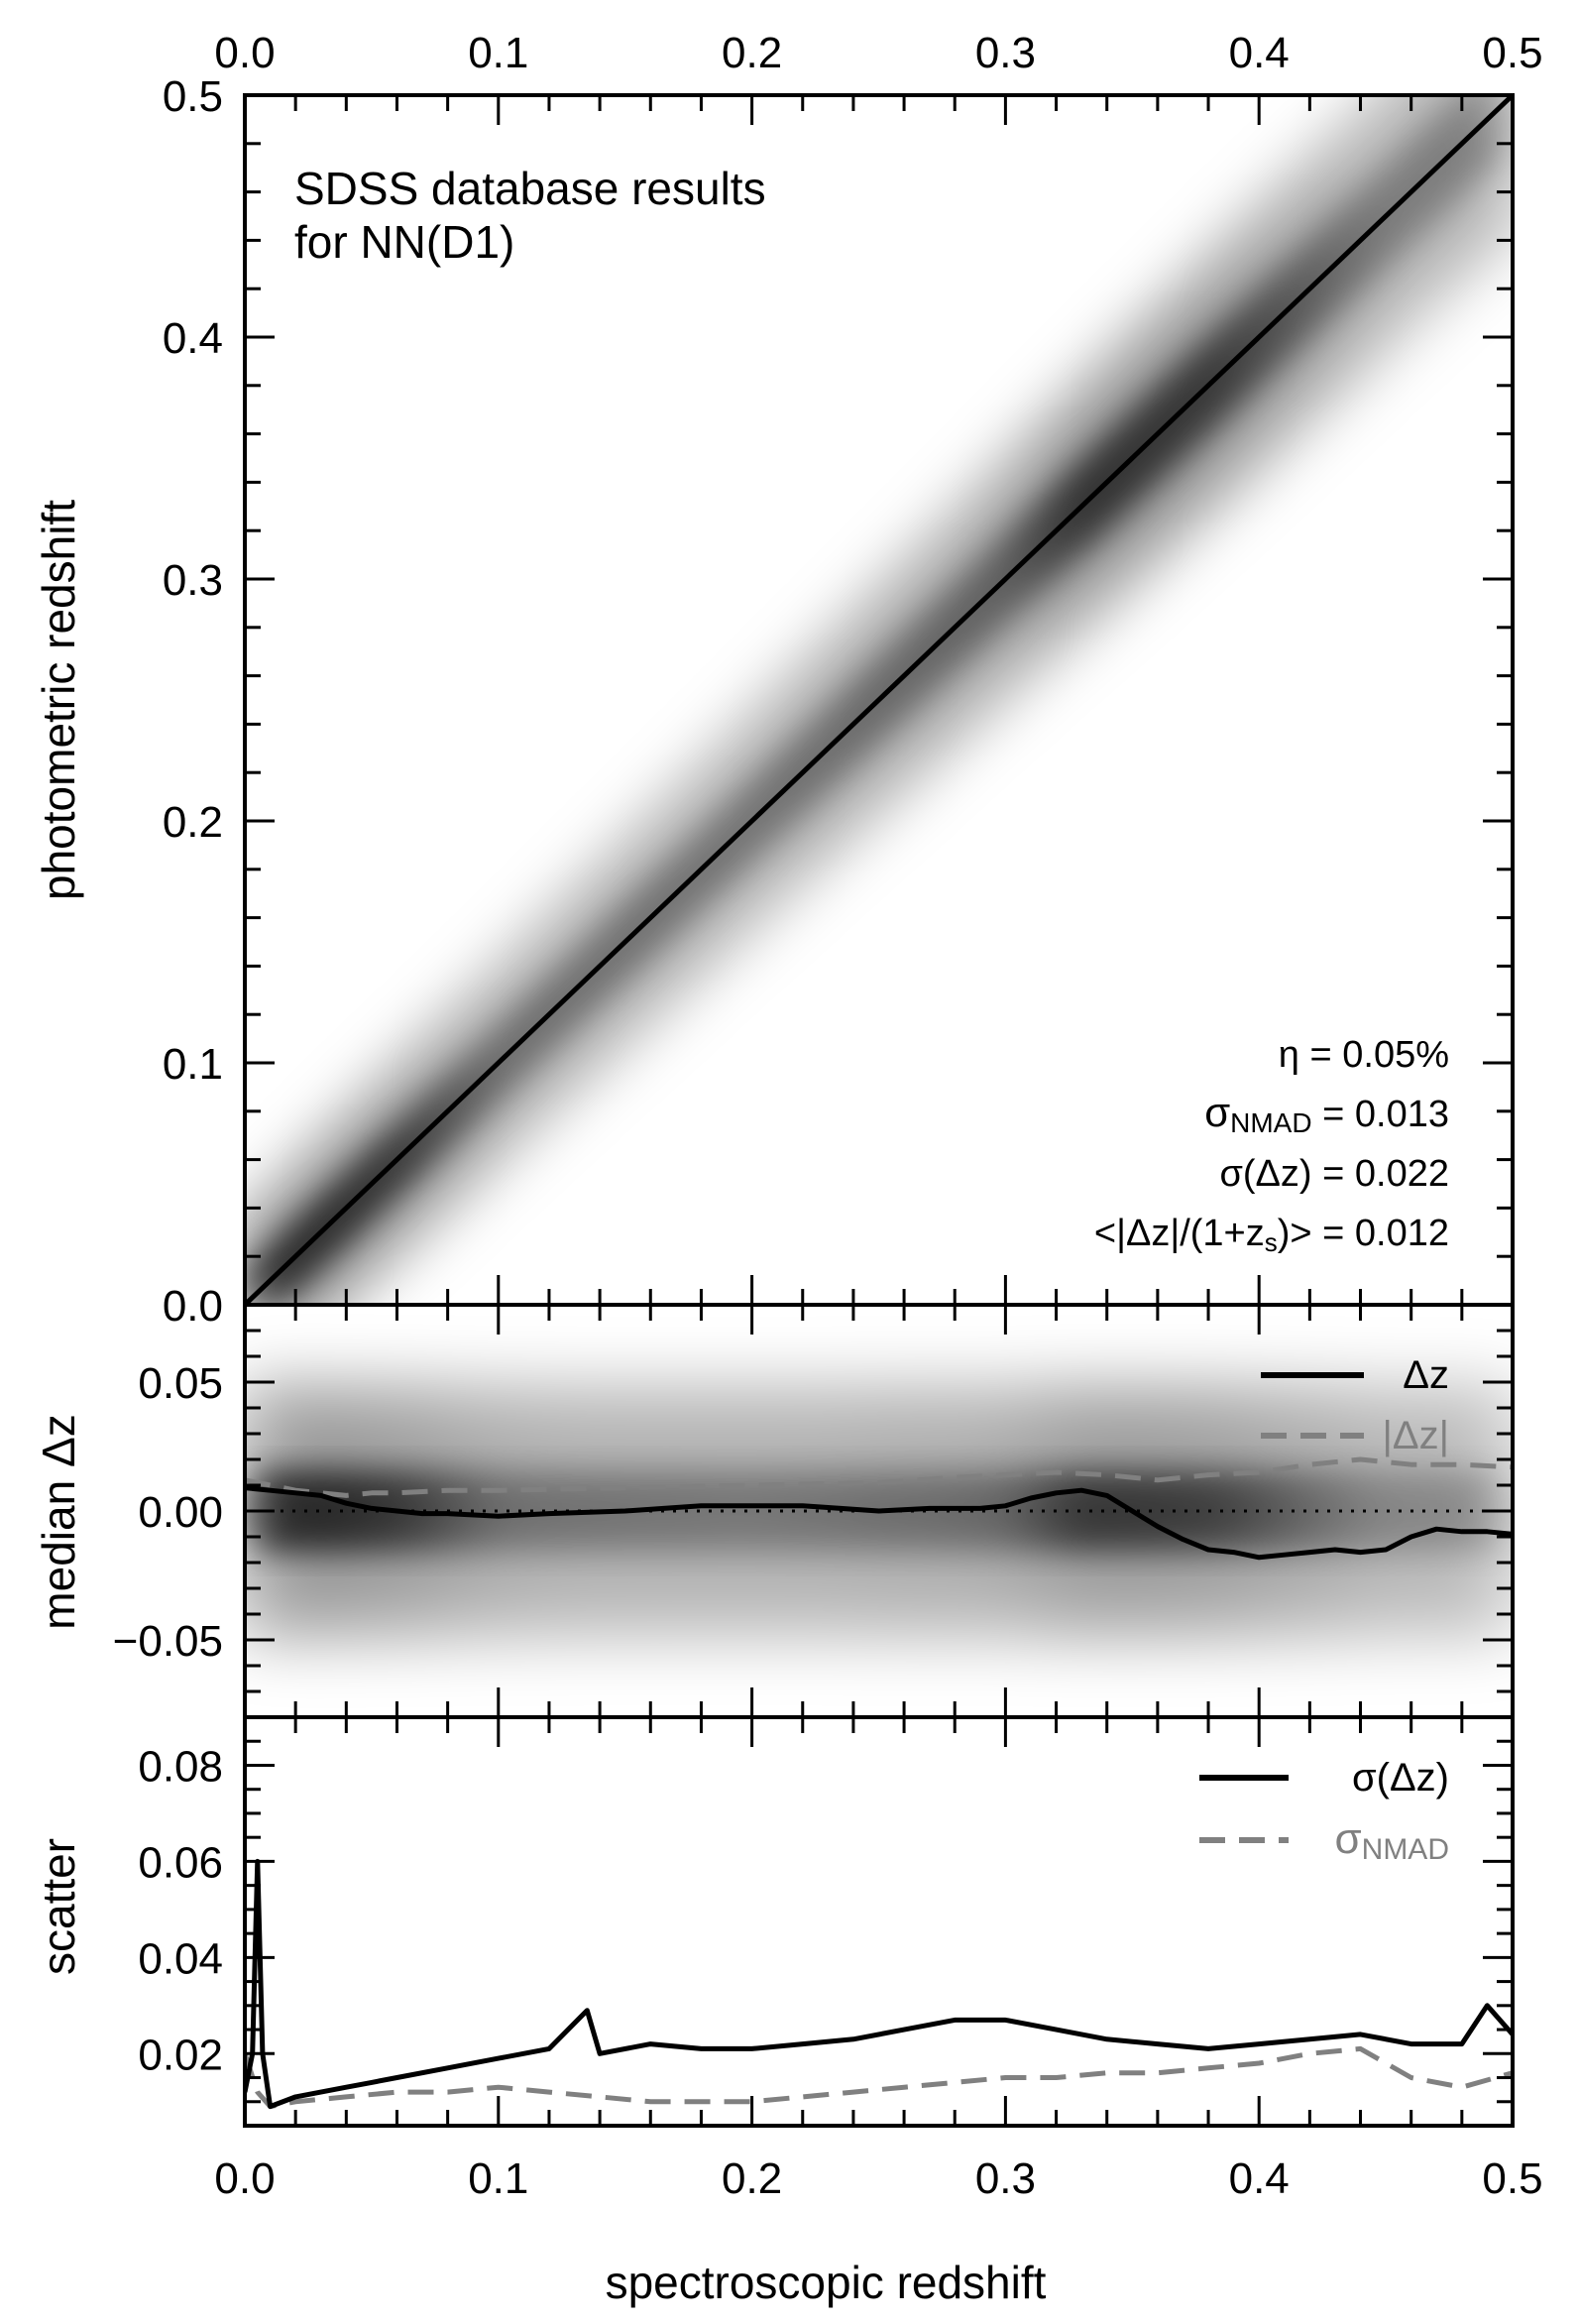 This screenshot has height=2324, width=1578. I want to click on scatter-y-tick-label: 0.06, so click(180, 1862).